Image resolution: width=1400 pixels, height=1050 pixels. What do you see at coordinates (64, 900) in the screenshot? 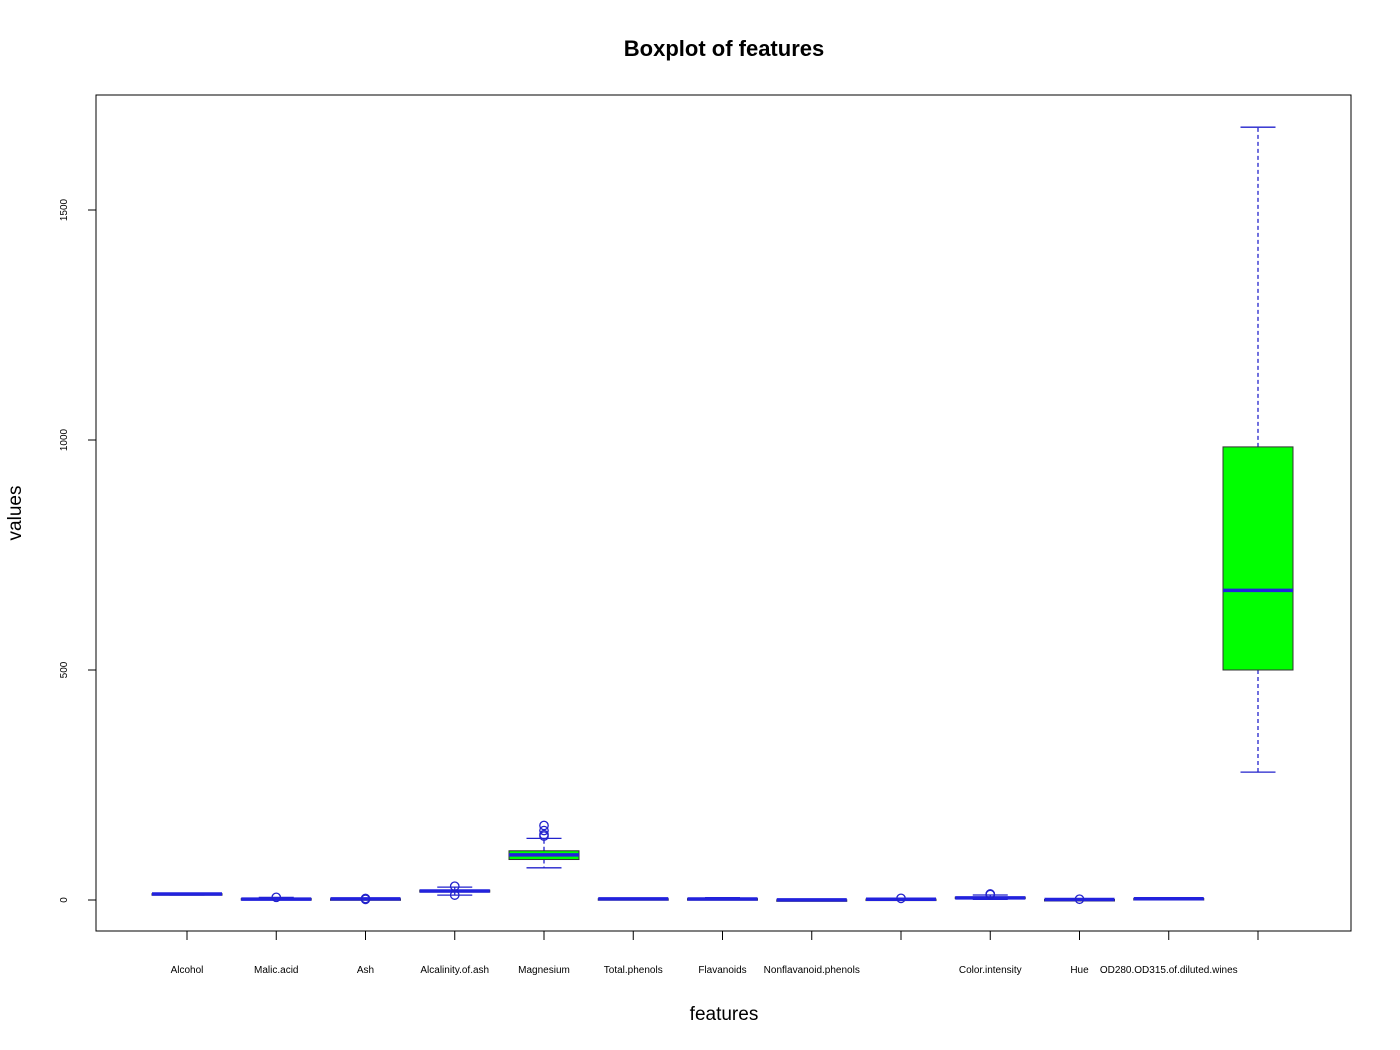
I see `y-tick-label-0: 0` at bounding box center [64, 900].